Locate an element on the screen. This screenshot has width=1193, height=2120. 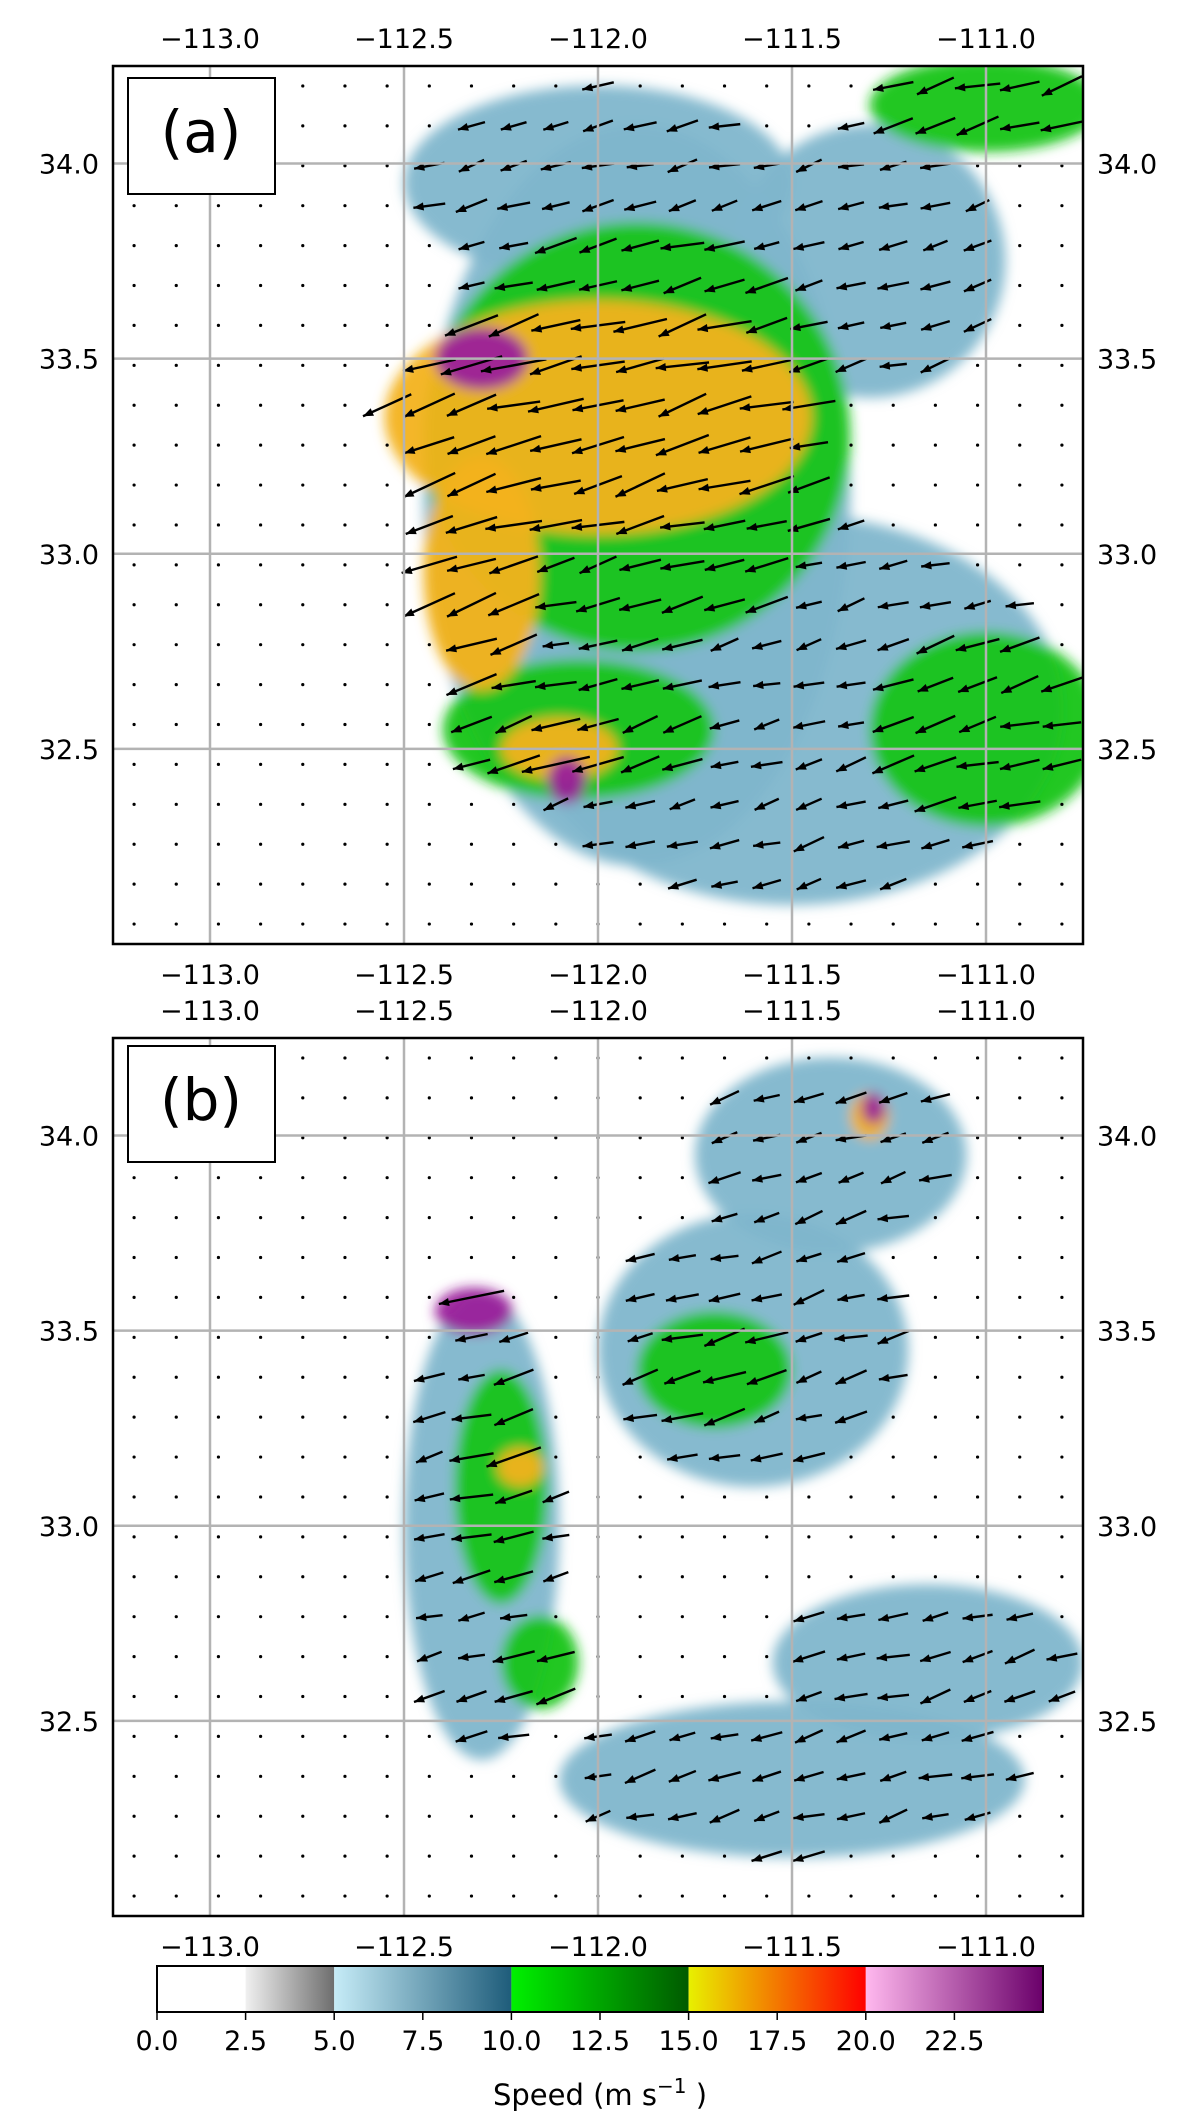
x-tick-label-top: −112.5 is located at coordinates (404, 1011).